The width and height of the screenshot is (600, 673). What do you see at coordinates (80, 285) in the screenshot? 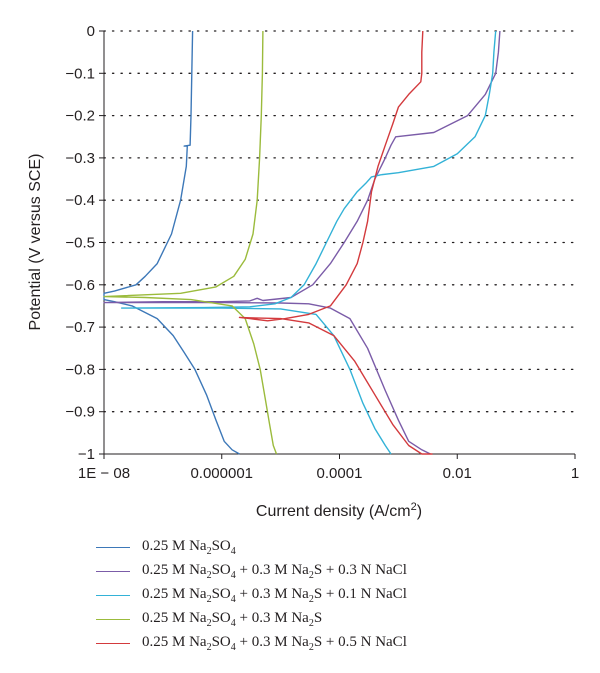
I see `y-tick-label-6: −0.6` at bounding box center [80, 285].